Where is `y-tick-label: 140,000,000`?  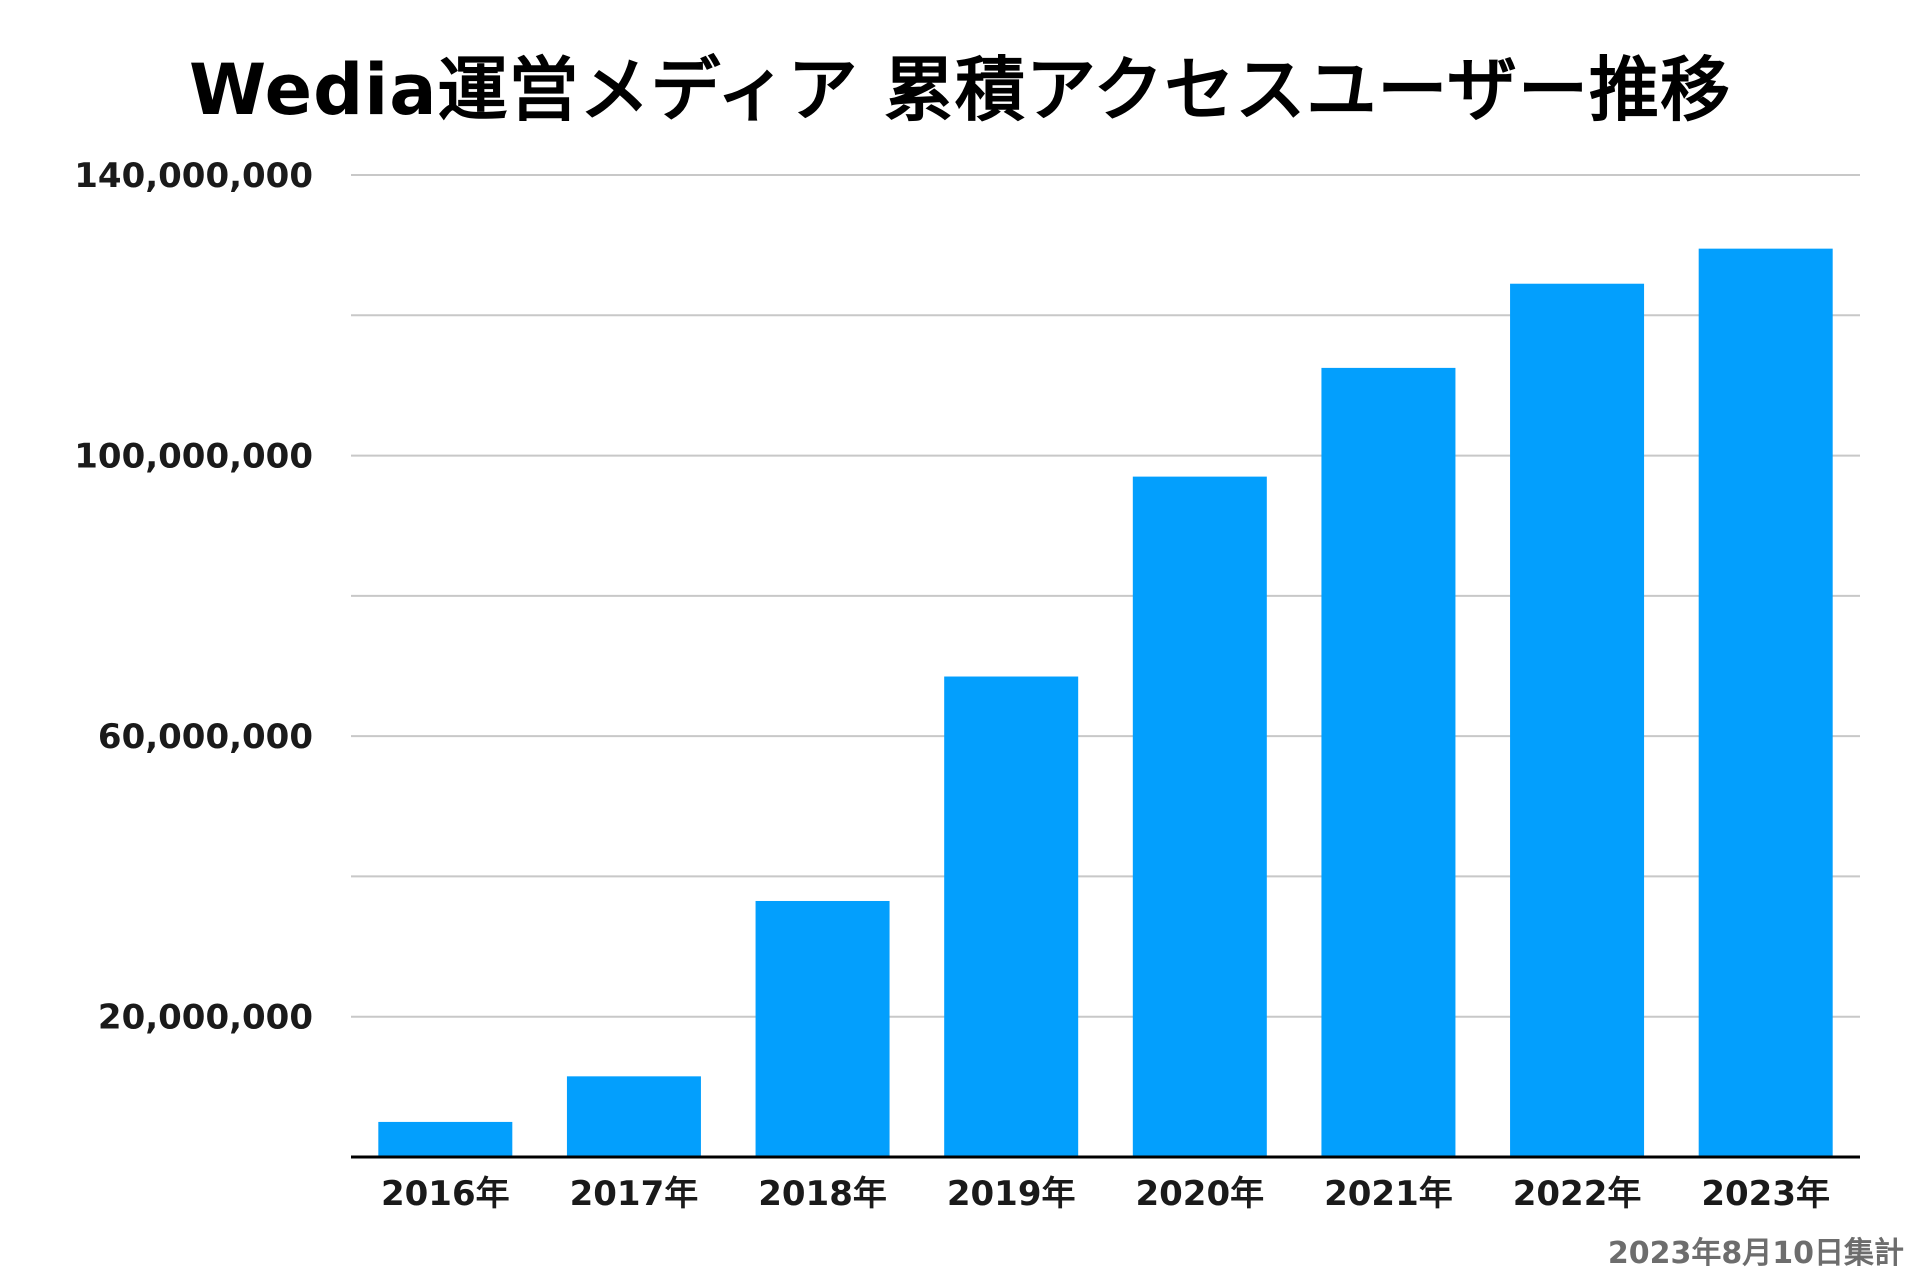 y-tick-label: 140,000,000 is located at coordinates (193, 176).